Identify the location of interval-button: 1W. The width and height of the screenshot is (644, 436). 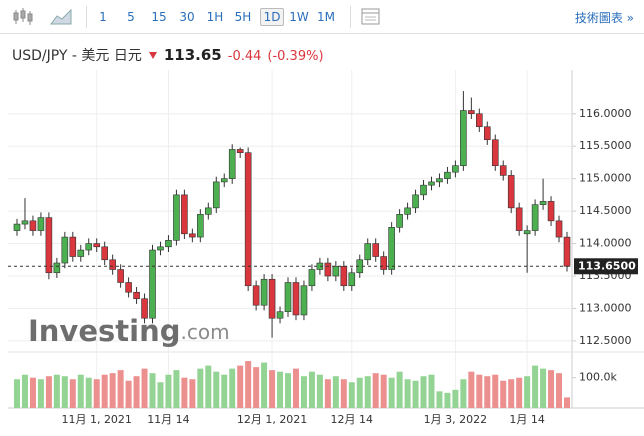
(299, 17).